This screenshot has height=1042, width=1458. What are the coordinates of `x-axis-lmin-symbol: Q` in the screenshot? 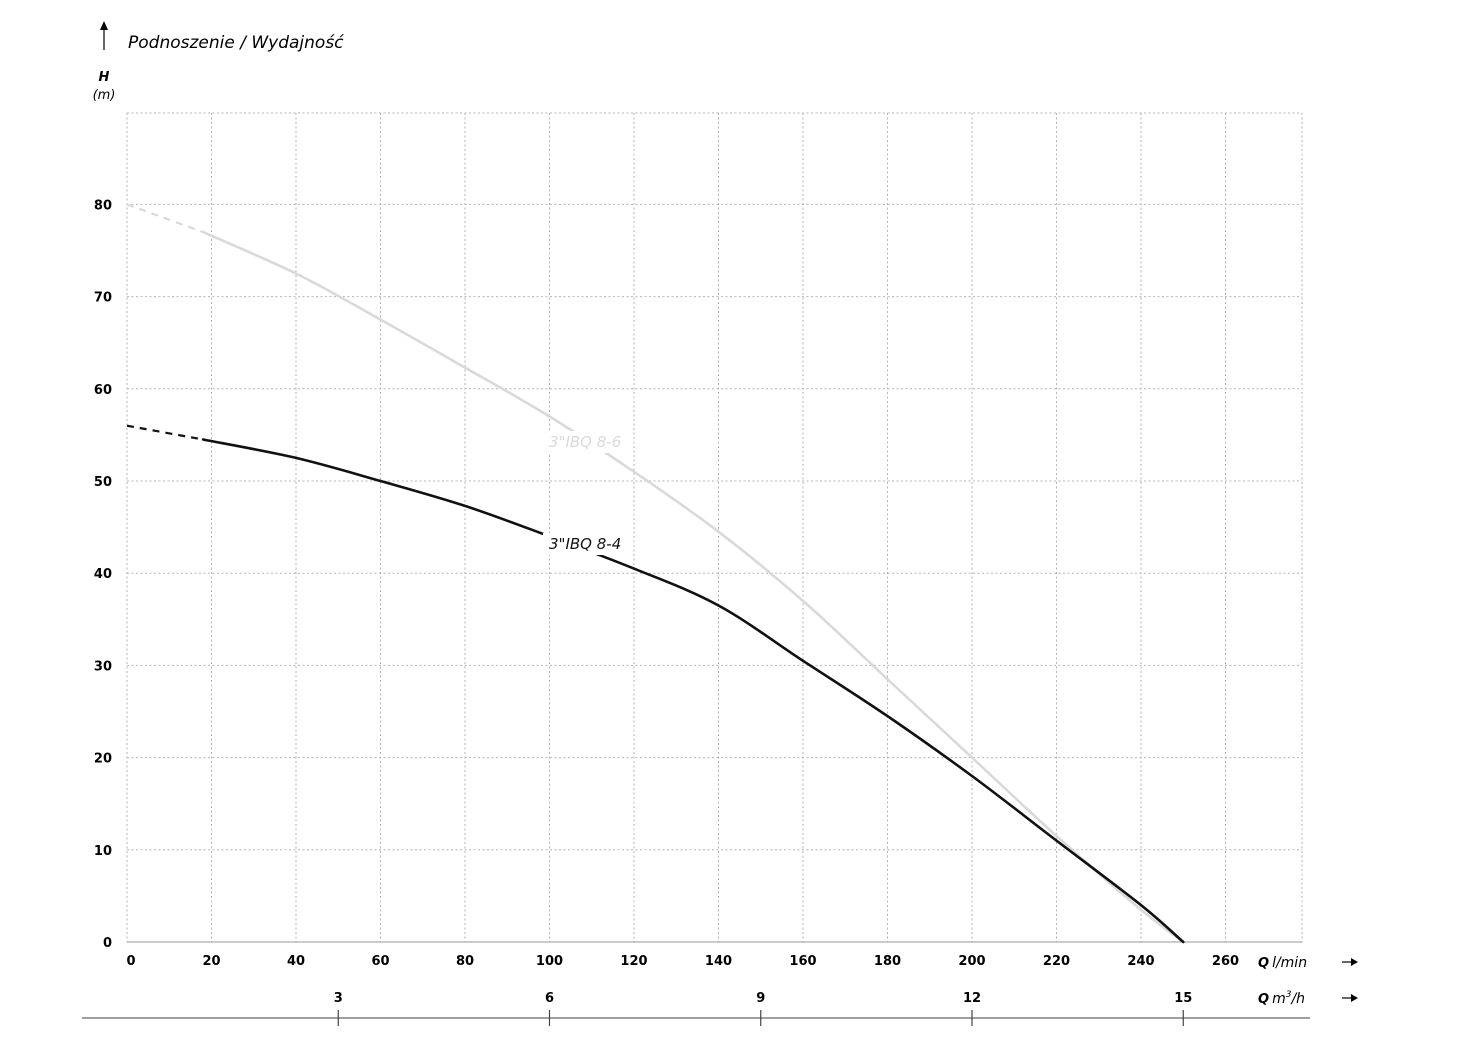 It's located at (1263, 963).